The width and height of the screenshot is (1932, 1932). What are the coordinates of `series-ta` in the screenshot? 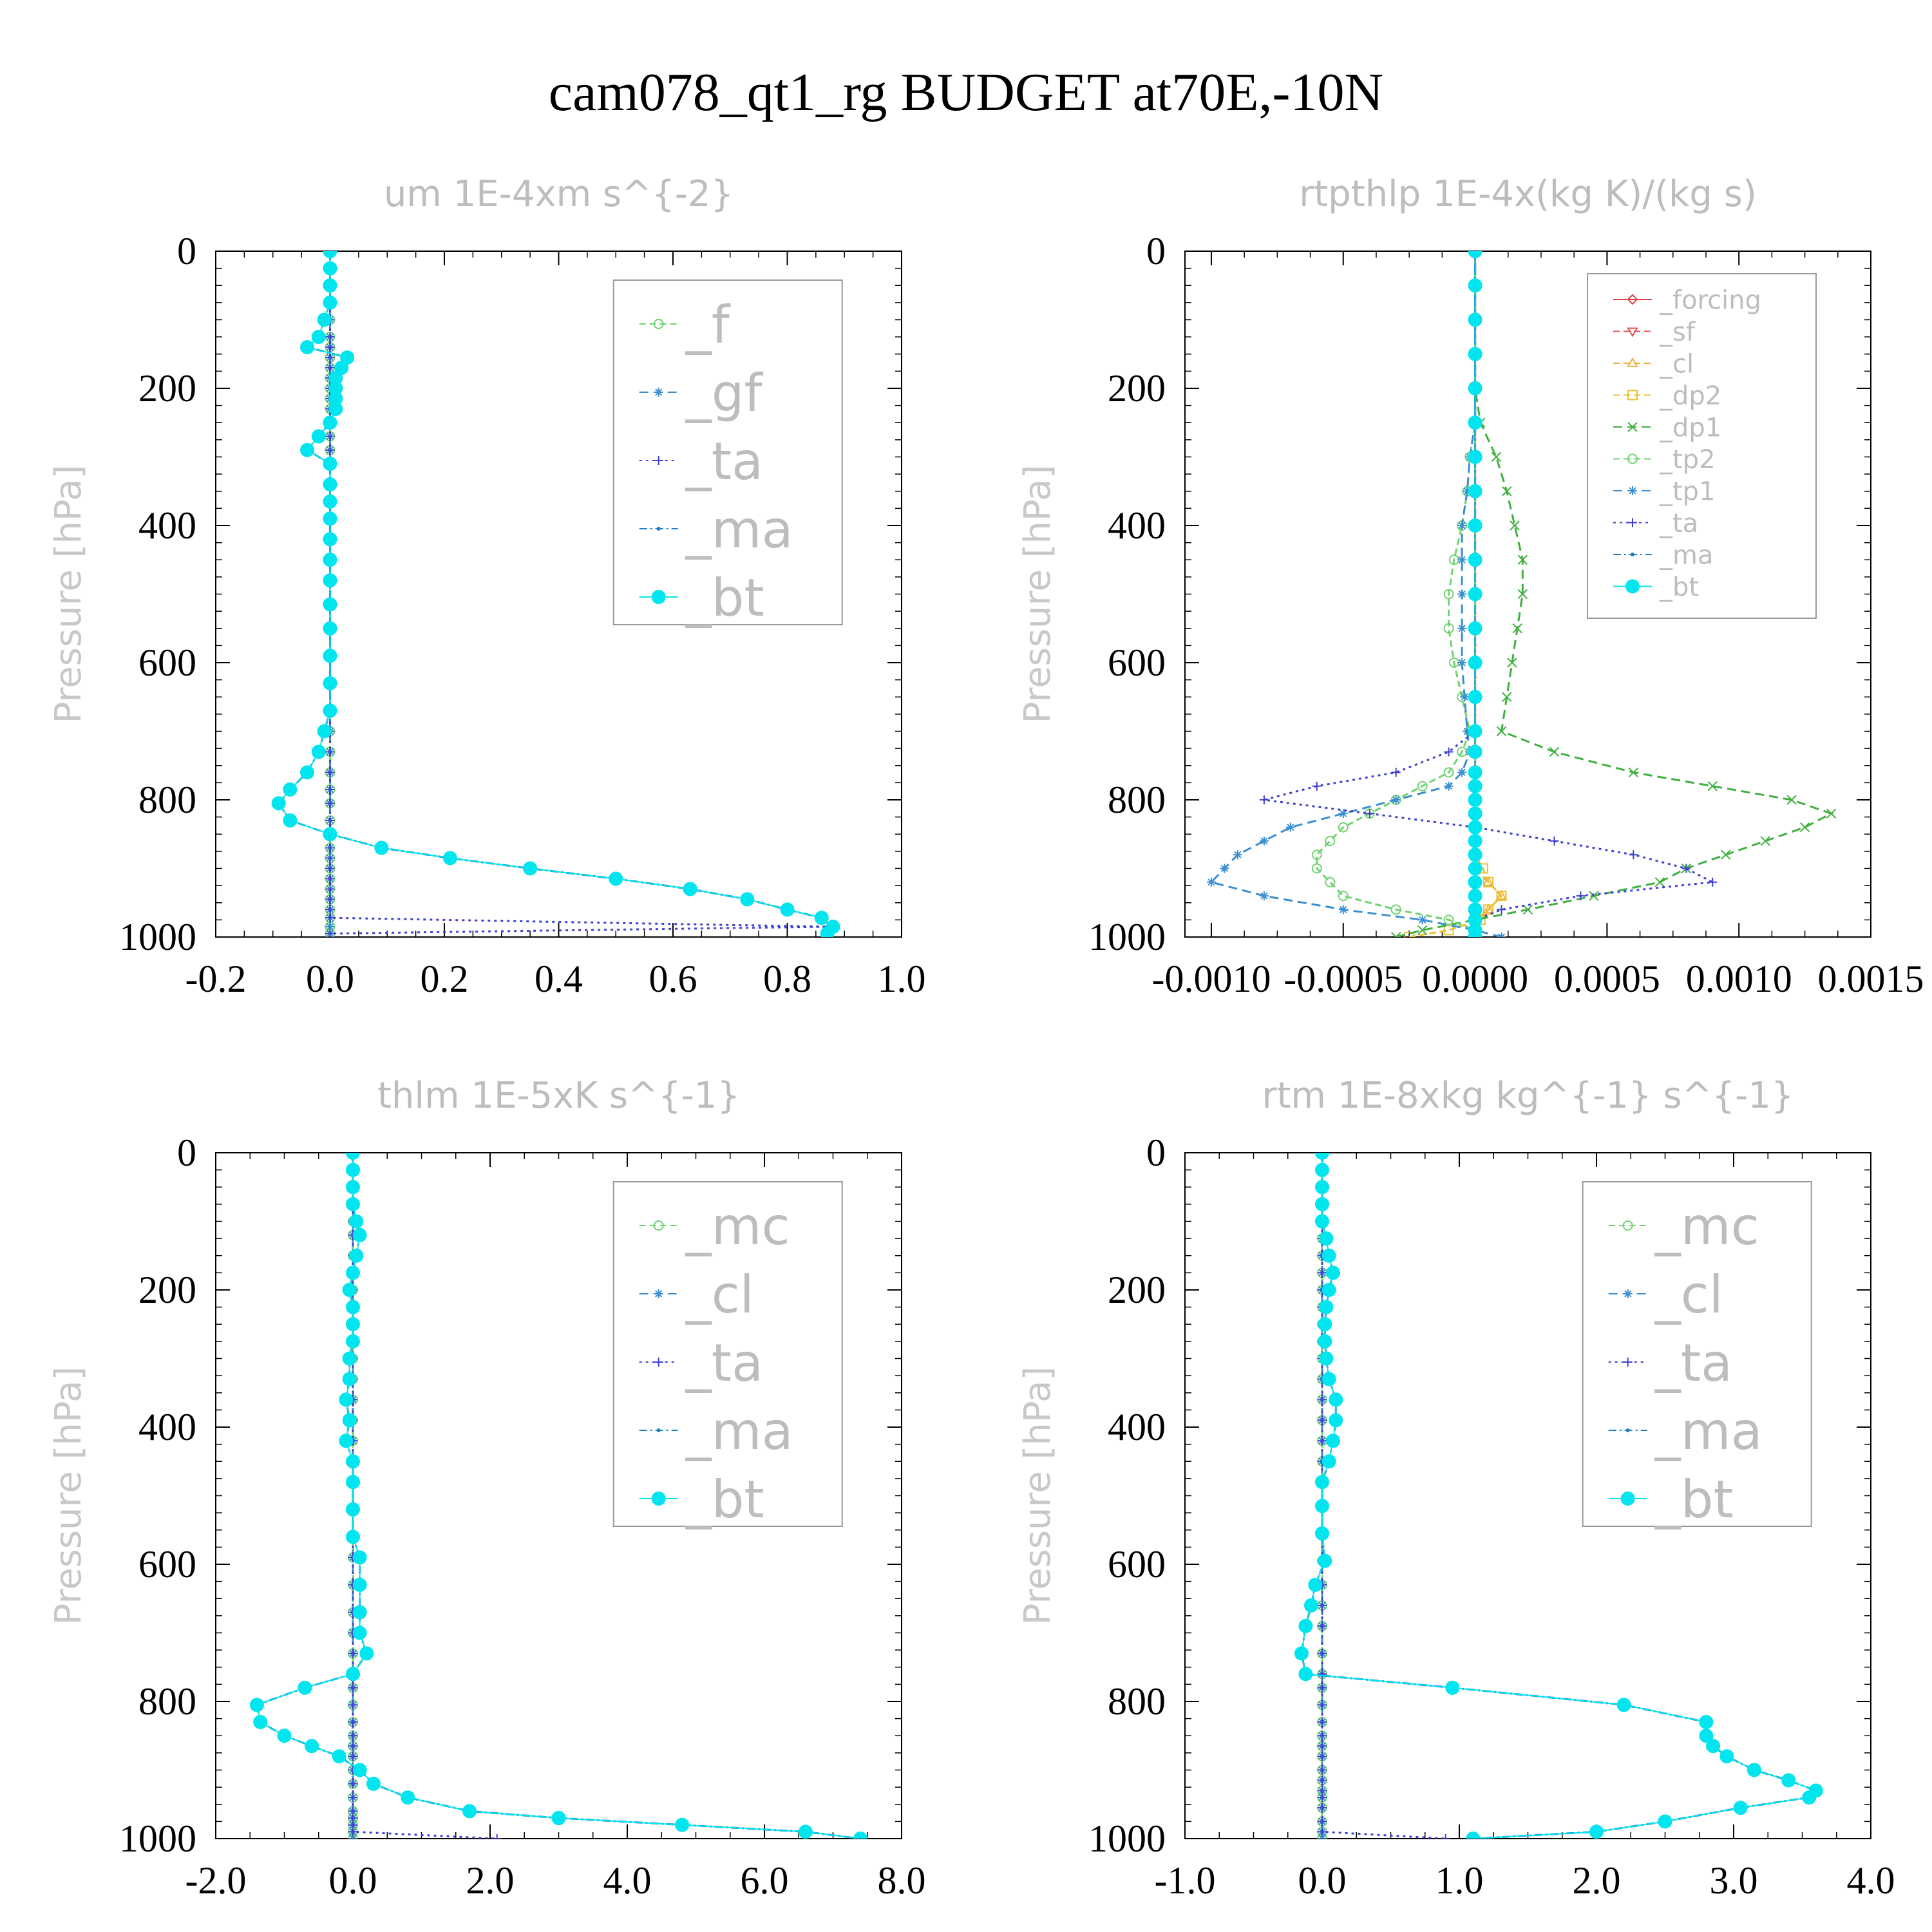 It's located at (425, 1496).